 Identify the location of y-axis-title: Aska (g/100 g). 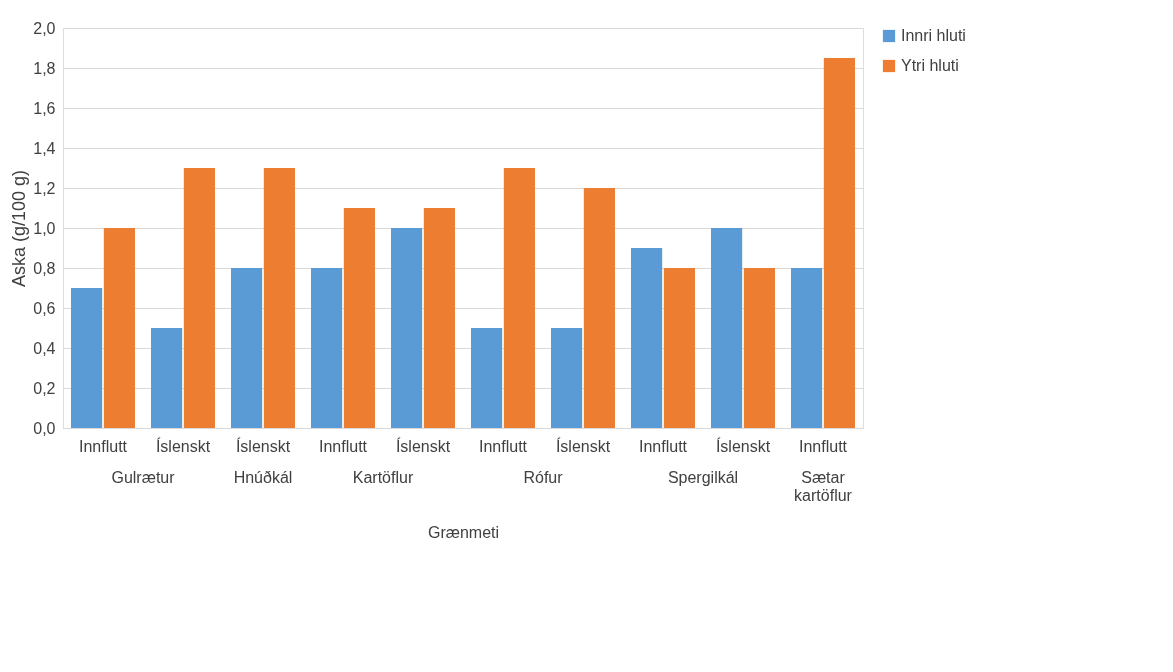
(19, 228).